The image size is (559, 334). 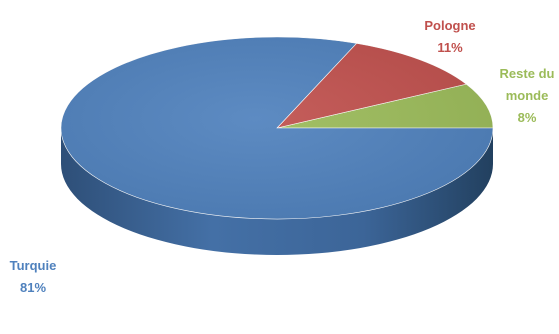 I want to click on label-reste-du-monde: Reste du monde 8%, so click(x=527, y=95).